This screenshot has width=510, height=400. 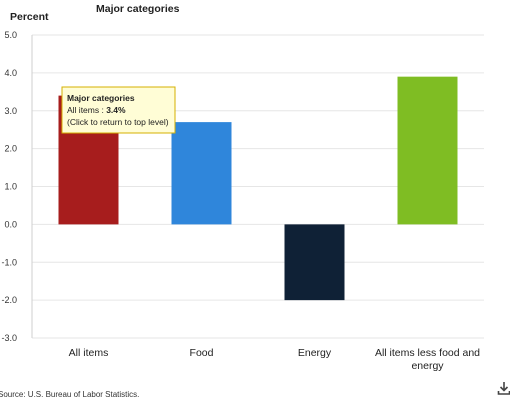 I want to click on y-tick-label: 1.0, so click(x=10, y=187).